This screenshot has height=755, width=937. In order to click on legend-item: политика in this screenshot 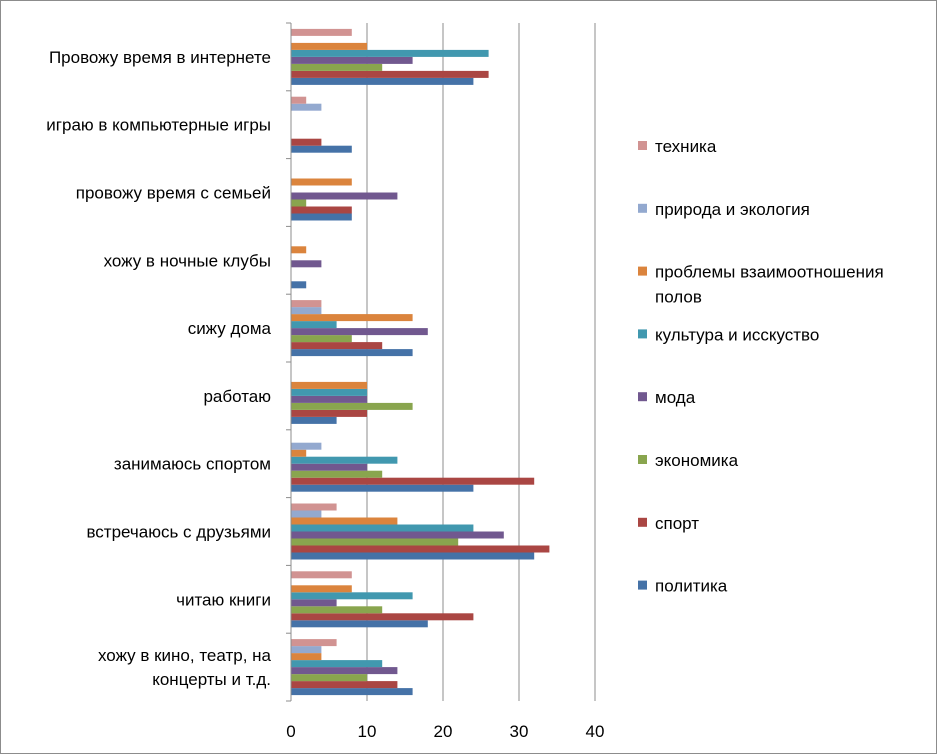, I will do `click(683, 586)`.